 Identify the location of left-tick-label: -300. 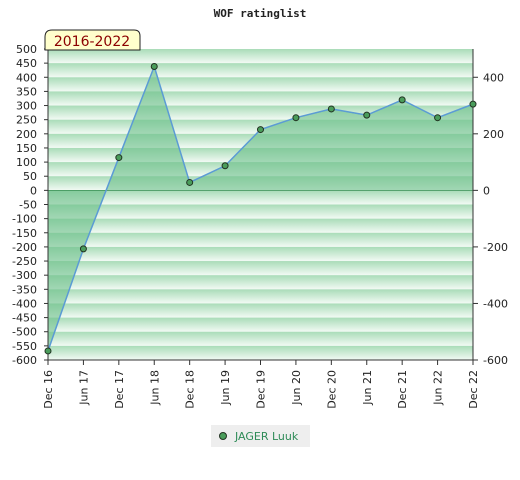
(24, 275).